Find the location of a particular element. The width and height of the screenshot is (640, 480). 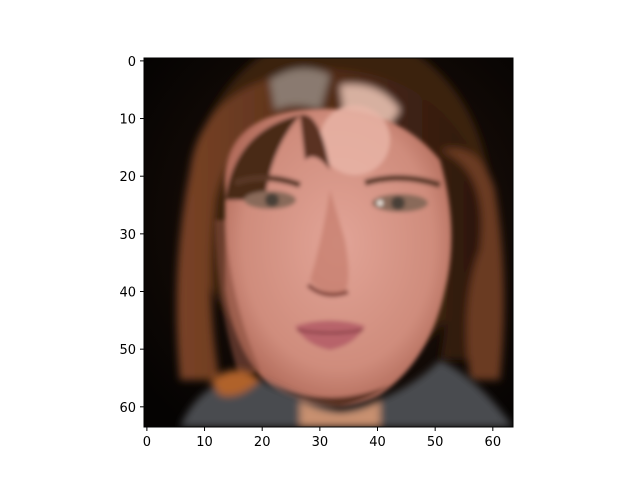

y-tick-label: 10 is located at coordinates (127, 120).